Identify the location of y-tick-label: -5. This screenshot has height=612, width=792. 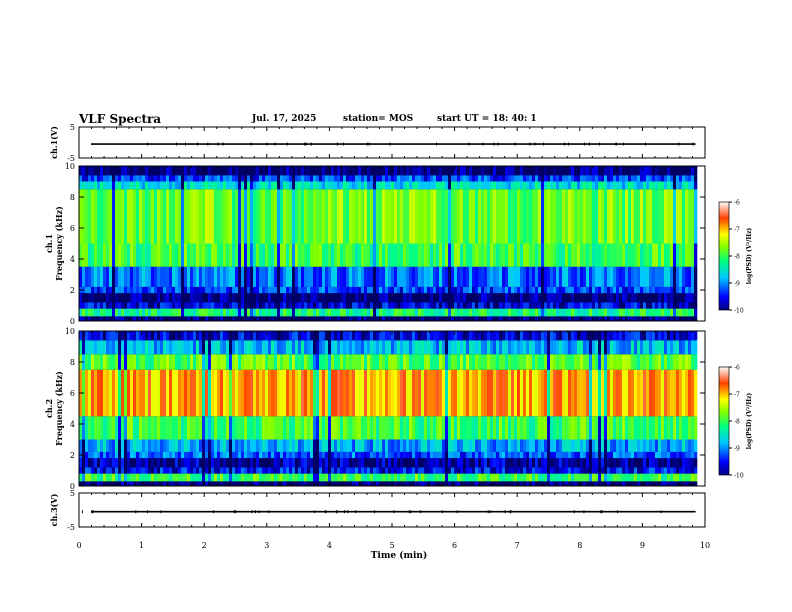
(71, 158).